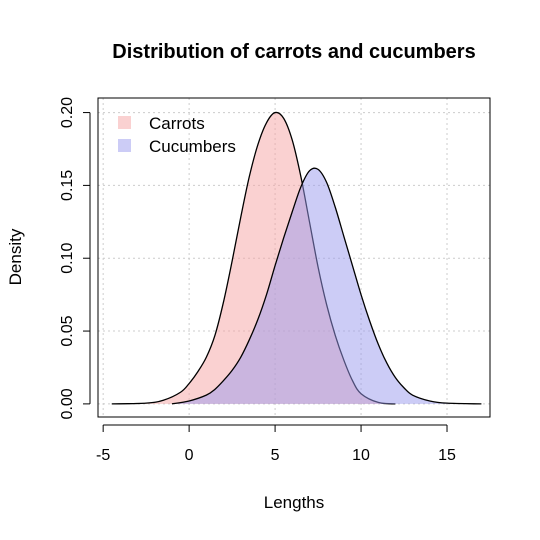  Describe the element at coordinates (124, 145) in the screenshot. I see `legend-swatch-cucumbers` at that location.